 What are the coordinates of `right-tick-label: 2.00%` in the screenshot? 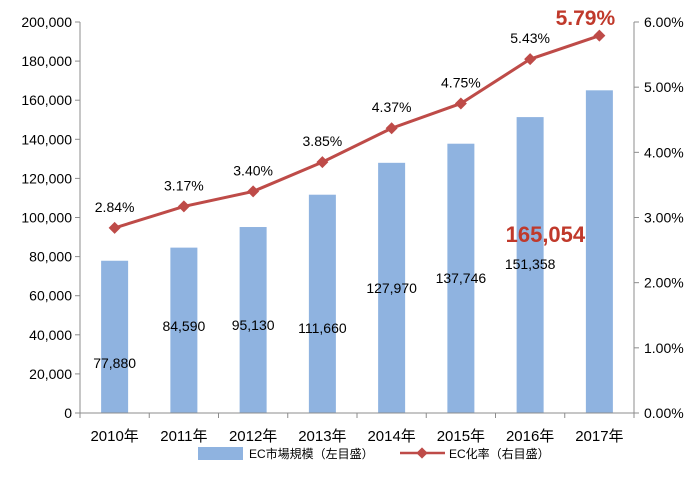 It's located at (664, 283).